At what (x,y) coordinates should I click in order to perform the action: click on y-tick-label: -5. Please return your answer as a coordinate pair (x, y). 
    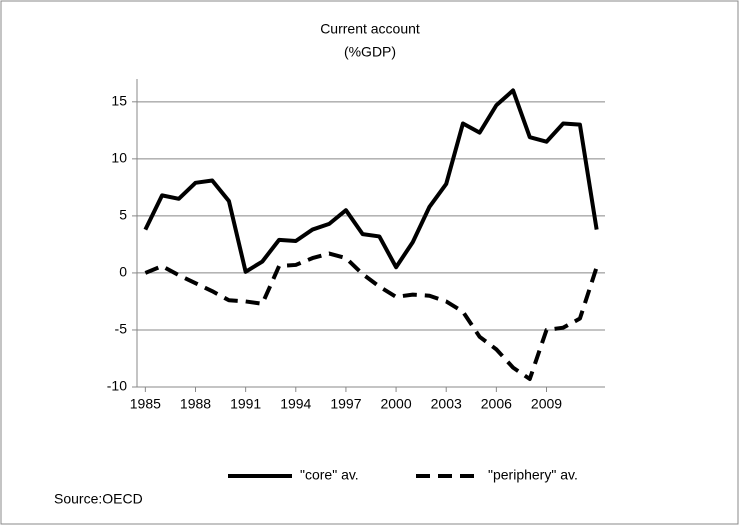
    Looking at the image, I should click on (121, 329).